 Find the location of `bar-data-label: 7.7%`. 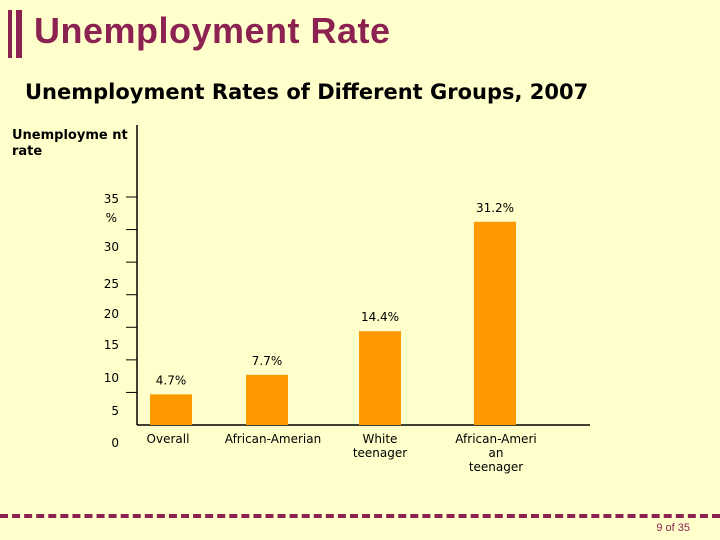

bar-data-label: 7.7% is located at coordinates (267, 361).